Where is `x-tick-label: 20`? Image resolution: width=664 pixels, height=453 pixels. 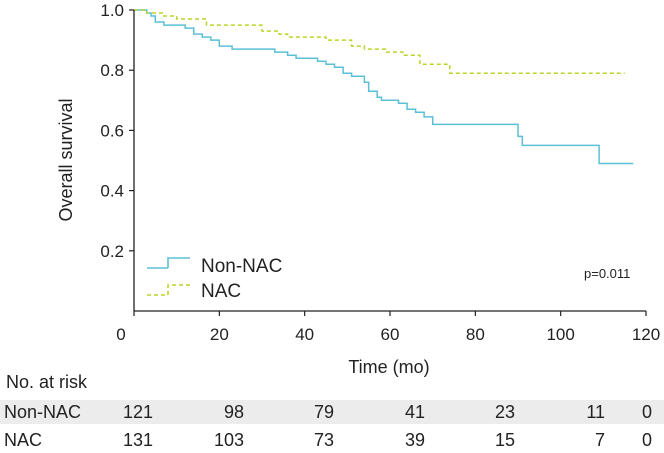 x-tick-label: 20 is located at coordinates (219, 334).